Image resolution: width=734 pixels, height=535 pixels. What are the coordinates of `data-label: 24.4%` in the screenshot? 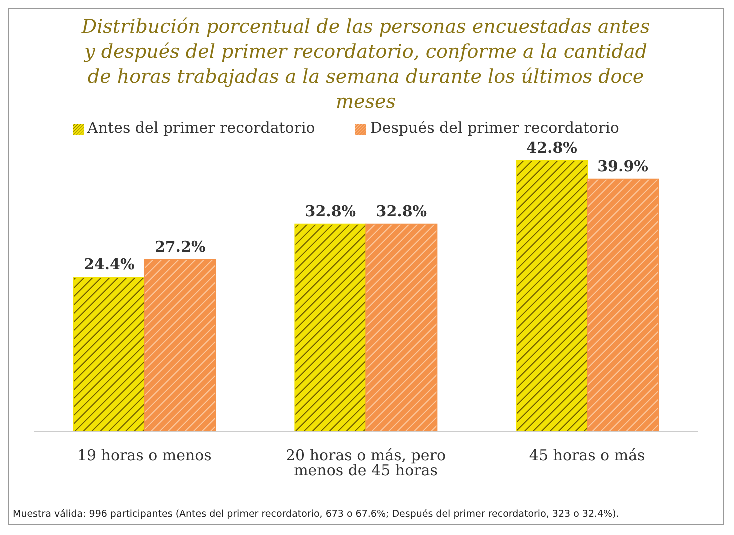 It's located at (109, 265).